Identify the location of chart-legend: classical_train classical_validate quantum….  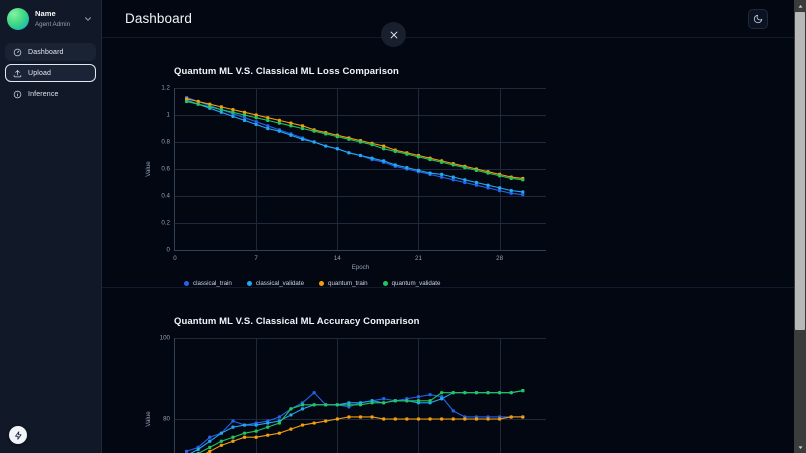
(495, 283).